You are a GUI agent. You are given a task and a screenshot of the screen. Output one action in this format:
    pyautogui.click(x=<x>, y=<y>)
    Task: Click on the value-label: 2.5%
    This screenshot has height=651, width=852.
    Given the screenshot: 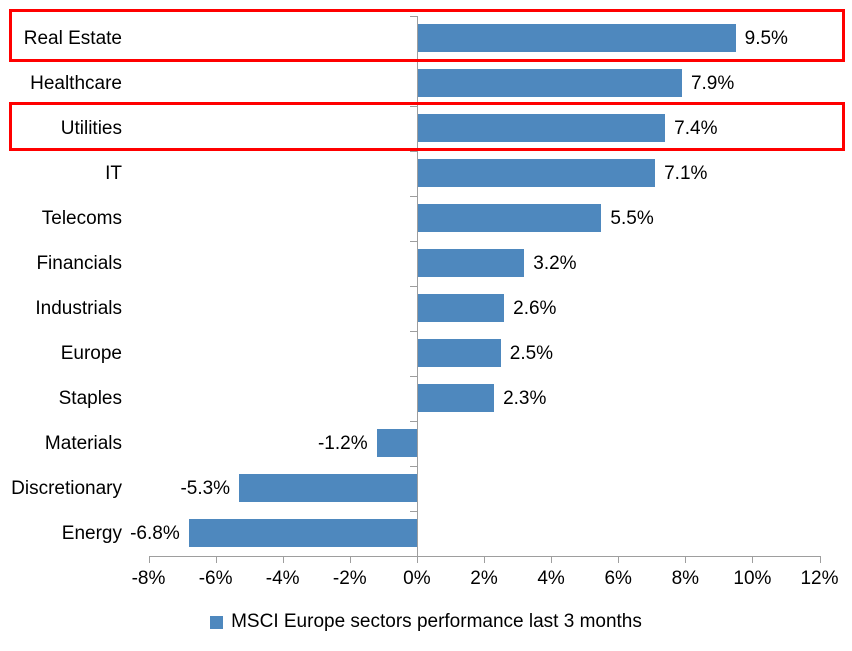 What is the action you would take?
    pyautogui.click(x=531, y=353)
    